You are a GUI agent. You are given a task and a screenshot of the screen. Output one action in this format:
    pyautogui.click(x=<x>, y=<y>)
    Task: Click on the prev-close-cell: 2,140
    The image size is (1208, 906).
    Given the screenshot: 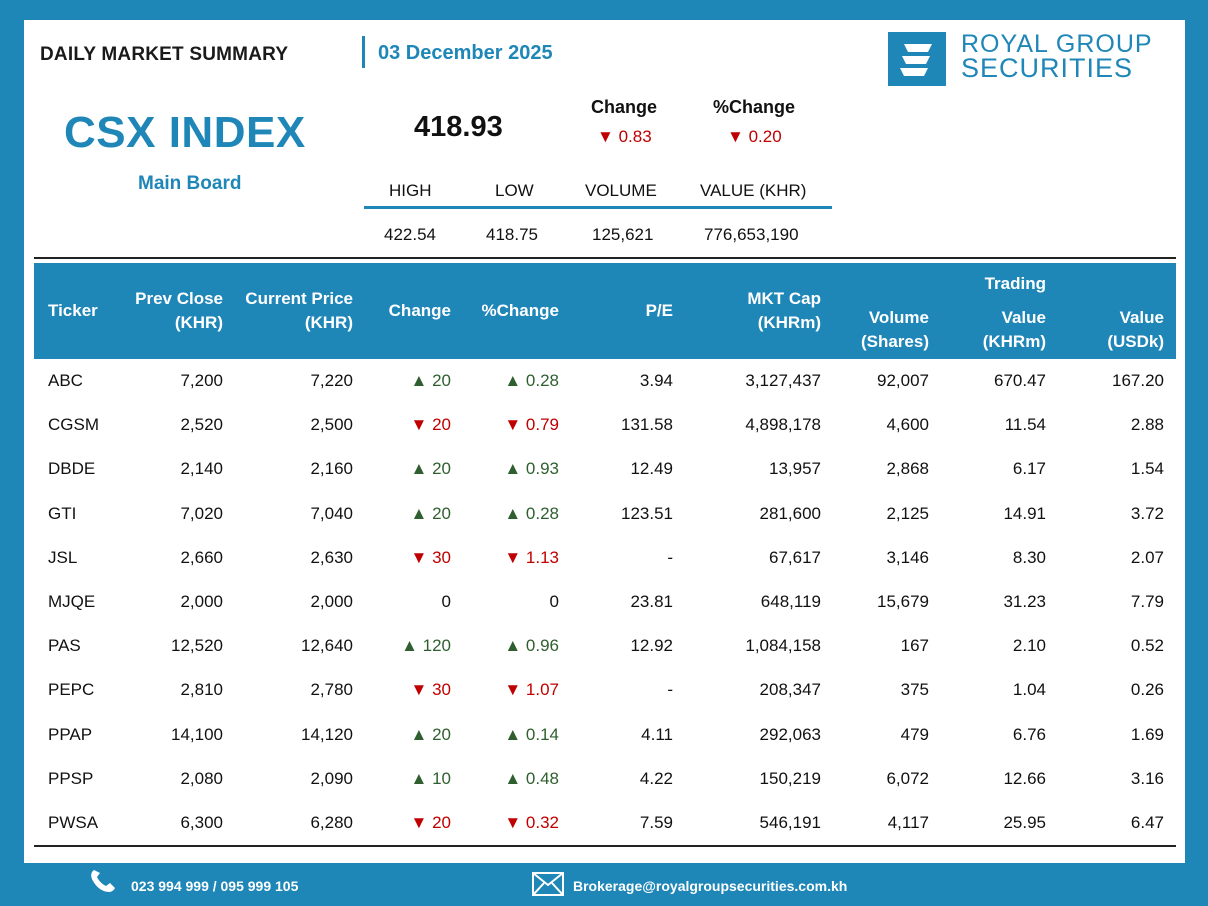 What is the action you would take?
    pyautogui.click(x=201, y=469)
    